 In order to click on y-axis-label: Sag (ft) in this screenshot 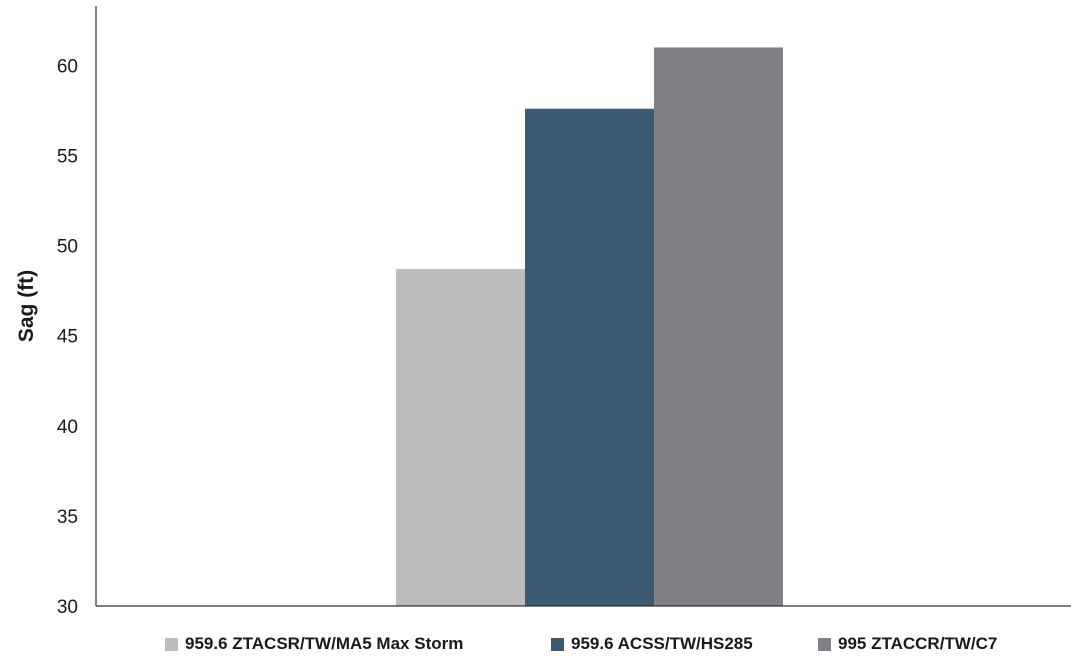, I will do `click(26, 306)`.